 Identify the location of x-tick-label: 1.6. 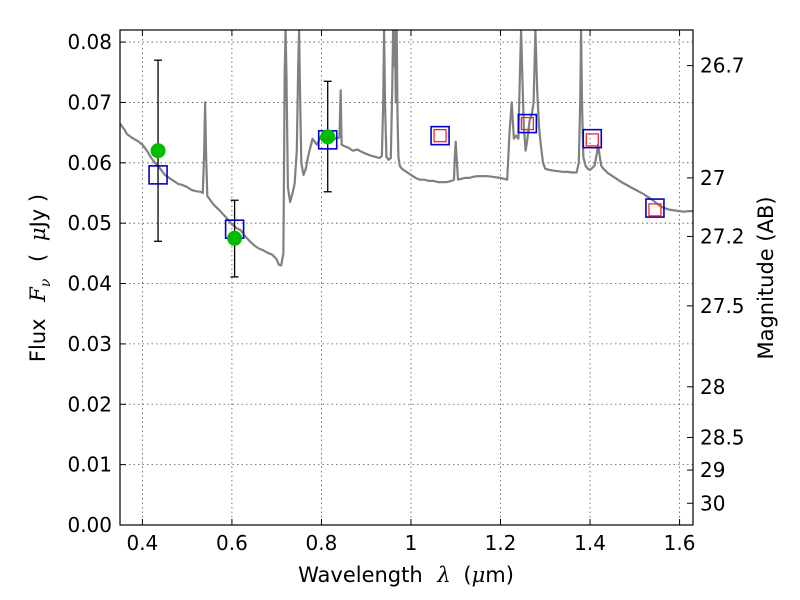
(680, 543).